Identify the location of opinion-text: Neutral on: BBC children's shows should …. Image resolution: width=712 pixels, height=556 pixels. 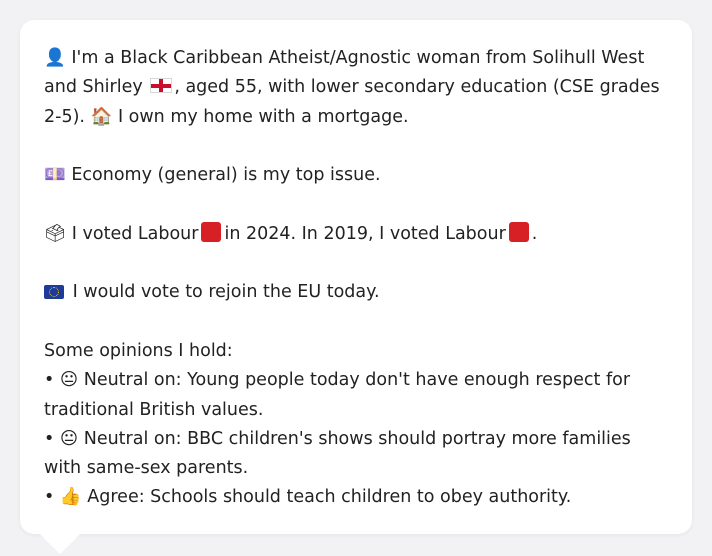
(337, 453).